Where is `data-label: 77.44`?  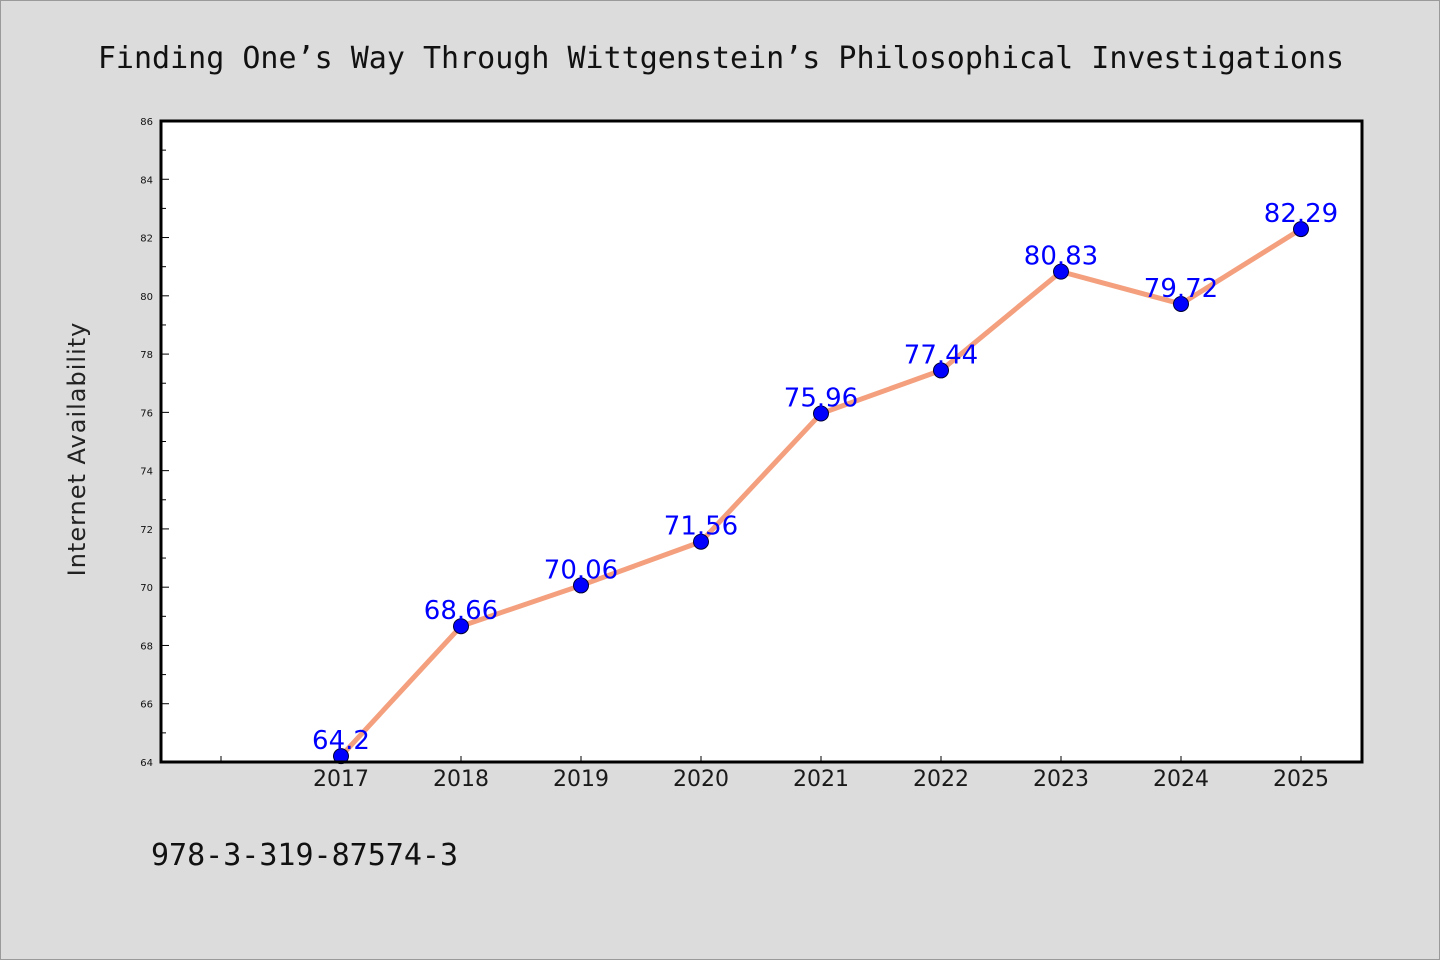 data-label: 77.44 is located at coordinates (941, 355).